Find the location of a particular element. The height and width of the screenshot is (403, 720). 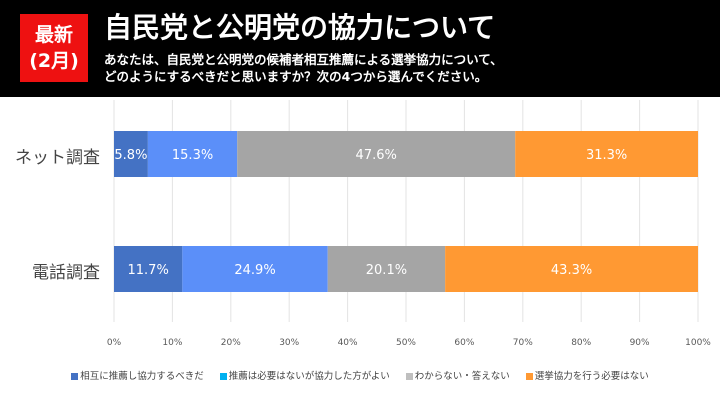

y-label-net: ネット調査 is located at coordinates (57, 158).